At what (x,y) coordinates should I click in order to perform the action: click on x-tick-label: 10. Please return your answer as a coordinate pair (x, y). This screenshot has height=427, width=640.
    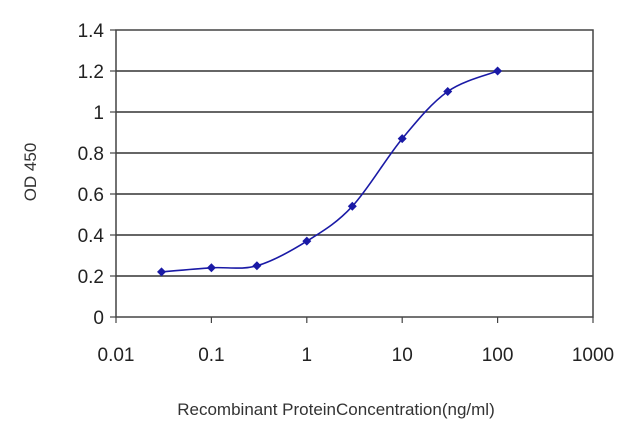
    Looking at the image, I should click on (402, 355).